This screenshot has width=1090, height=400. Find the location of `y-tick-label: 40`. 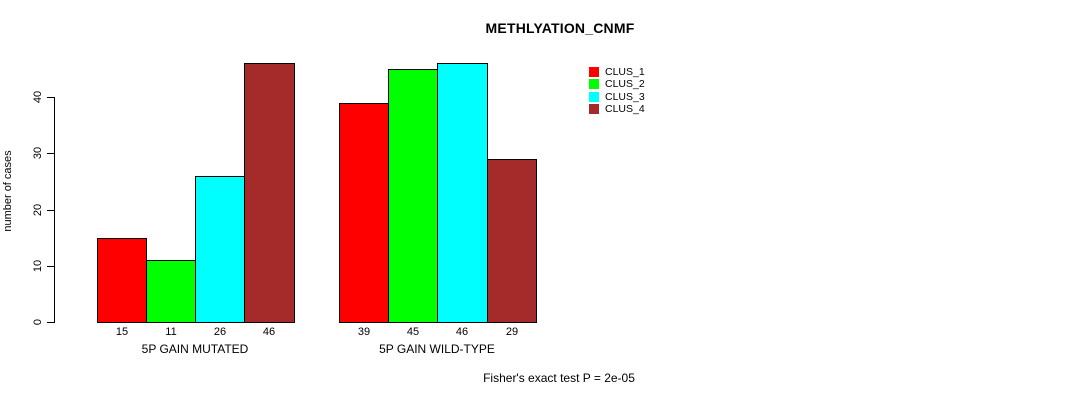

y-tick-label: 40 is located at coordinates (38, 97).